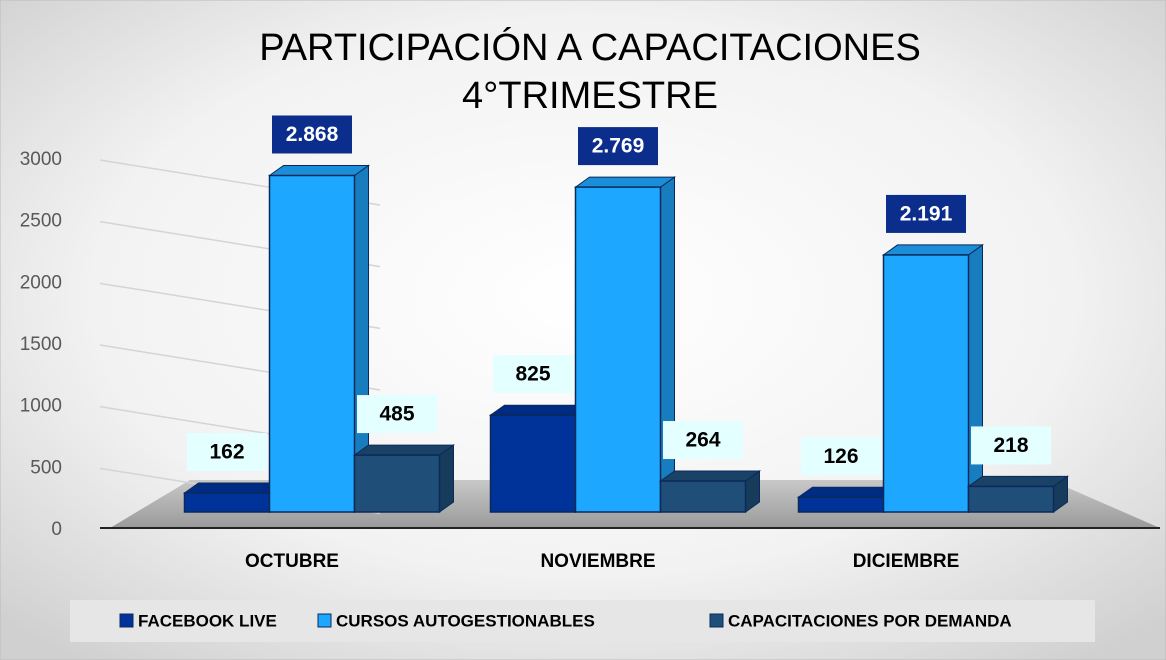  I want to click on y-tick-label: 0, so click(56, 529).